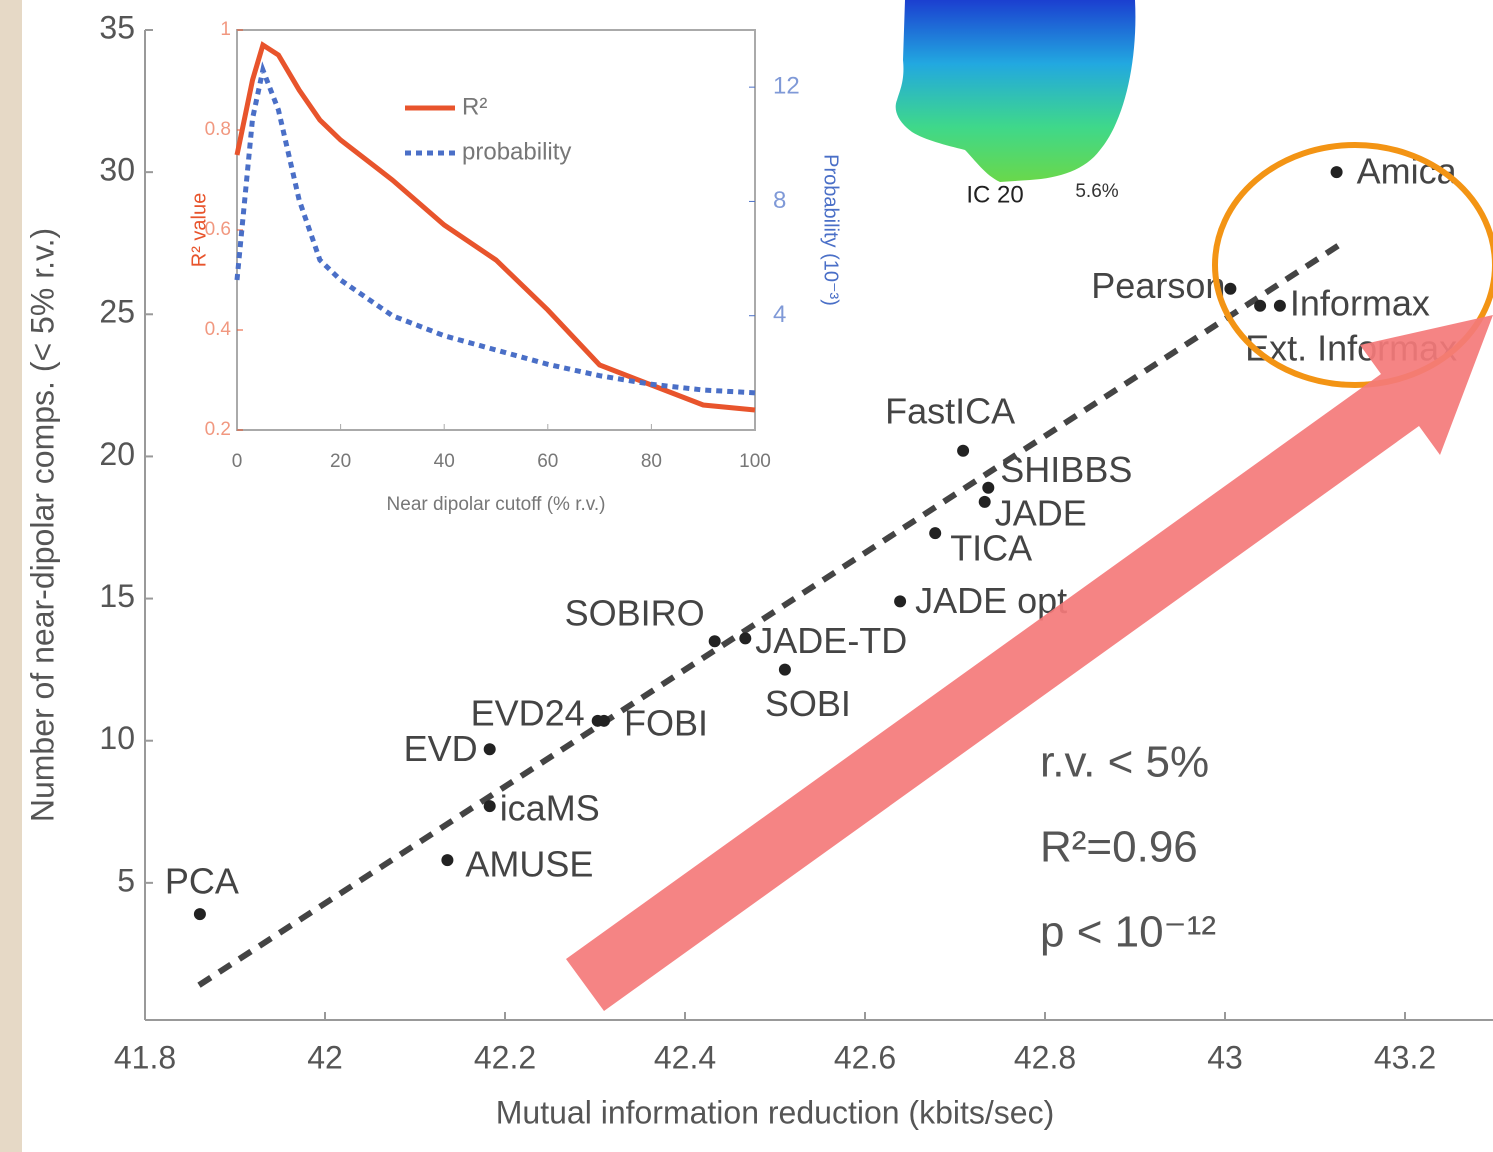 The width and height of the screenshot is (1493, 1152). I want to click on point-label: SHIBBS, so click(1066, 469).